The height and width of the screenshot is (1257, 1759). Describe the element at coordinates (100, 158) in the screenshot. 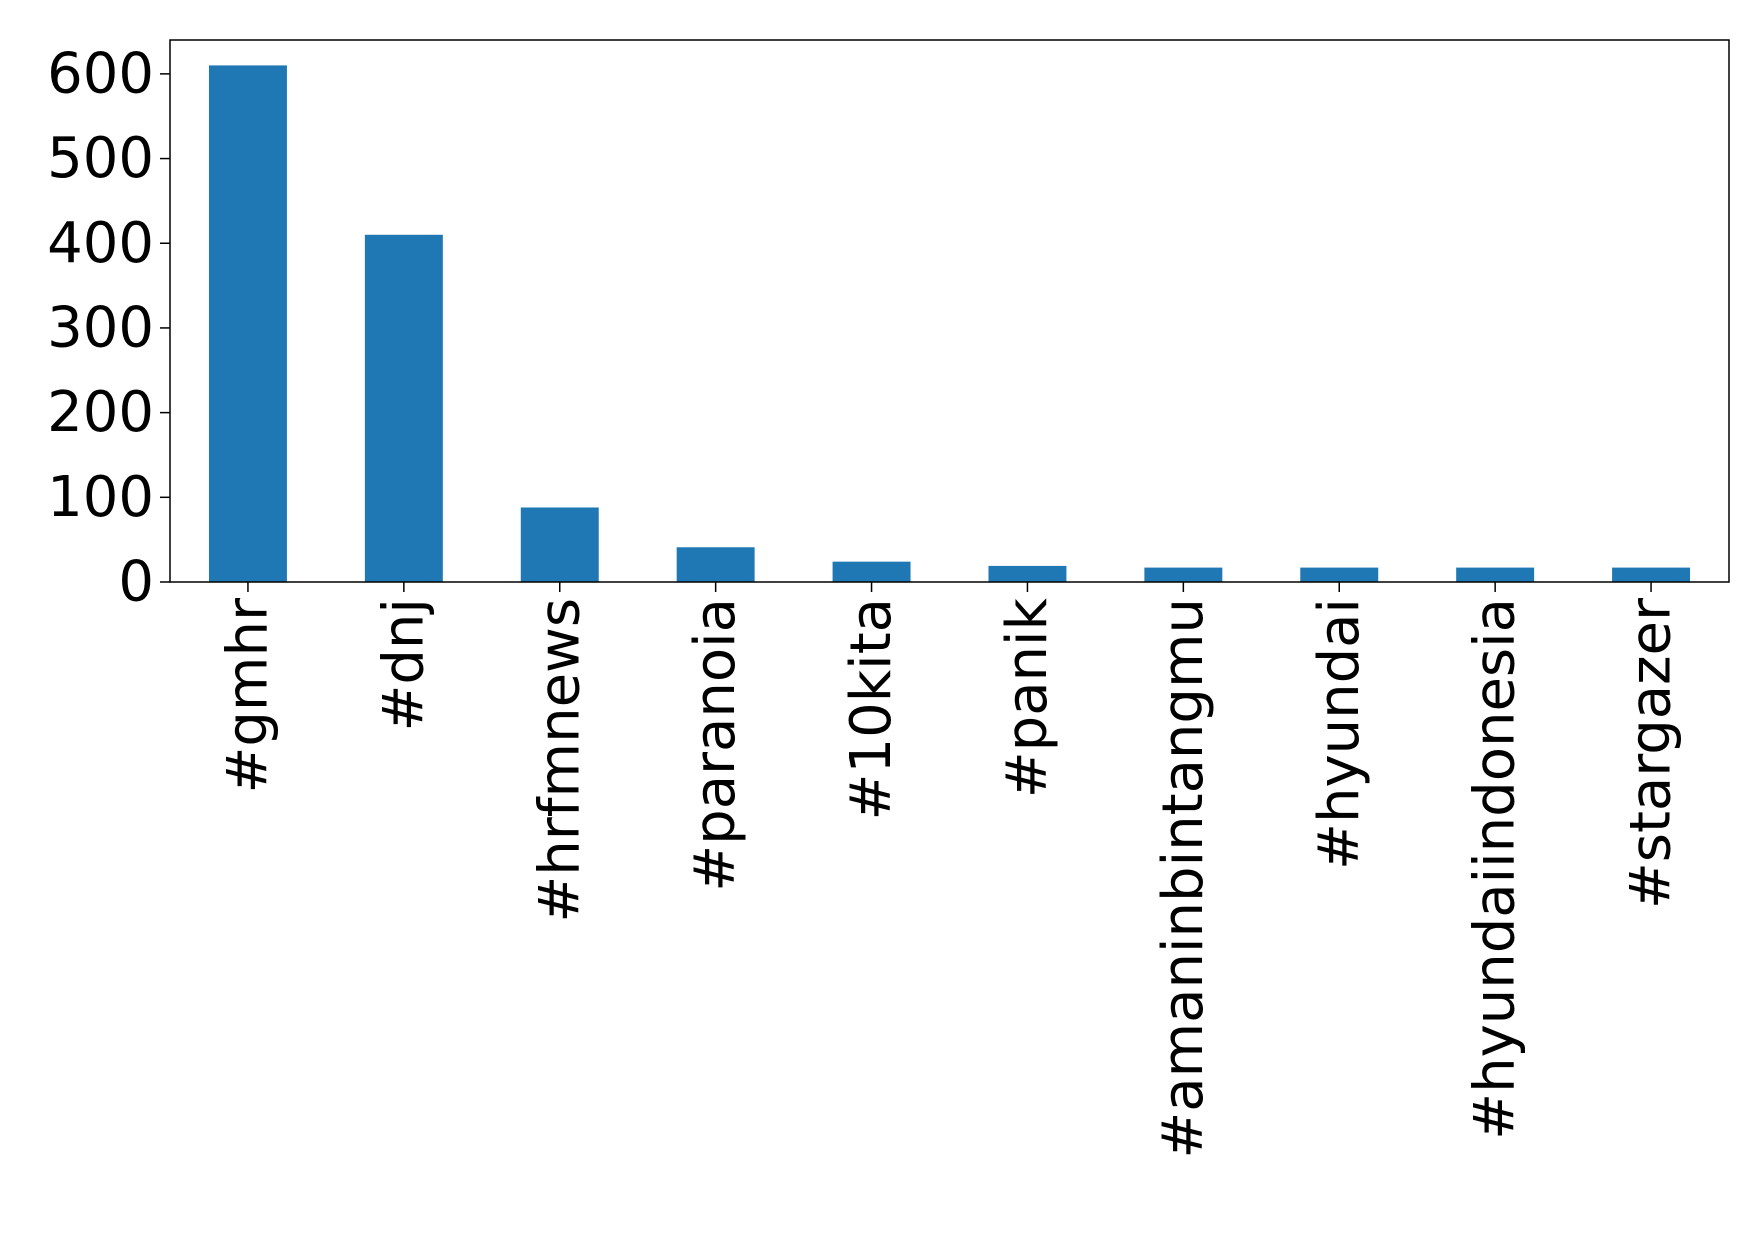

I see `y-tick-label: 500` at that location.